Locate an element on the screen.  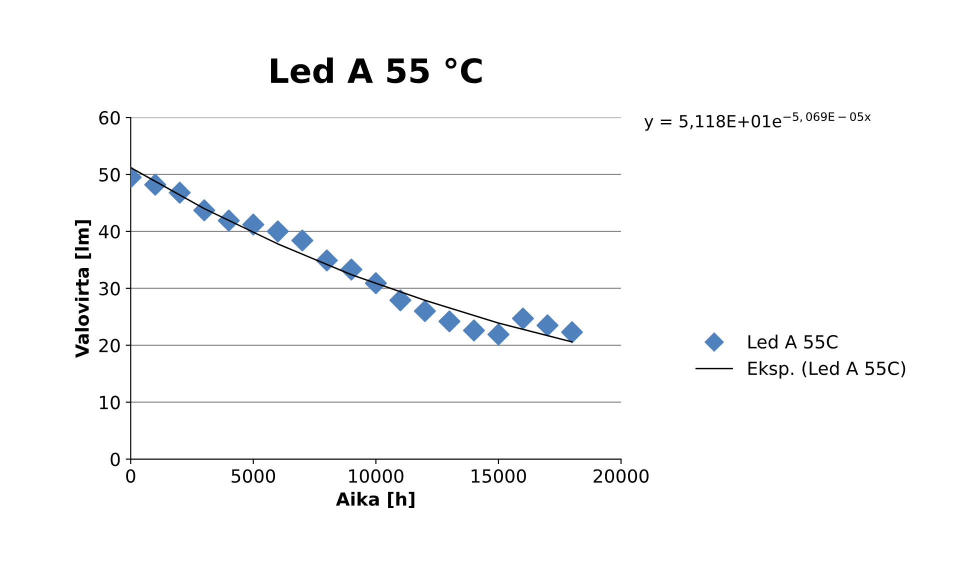
y-tick-label: 10 is located at coordinates (110, 403).